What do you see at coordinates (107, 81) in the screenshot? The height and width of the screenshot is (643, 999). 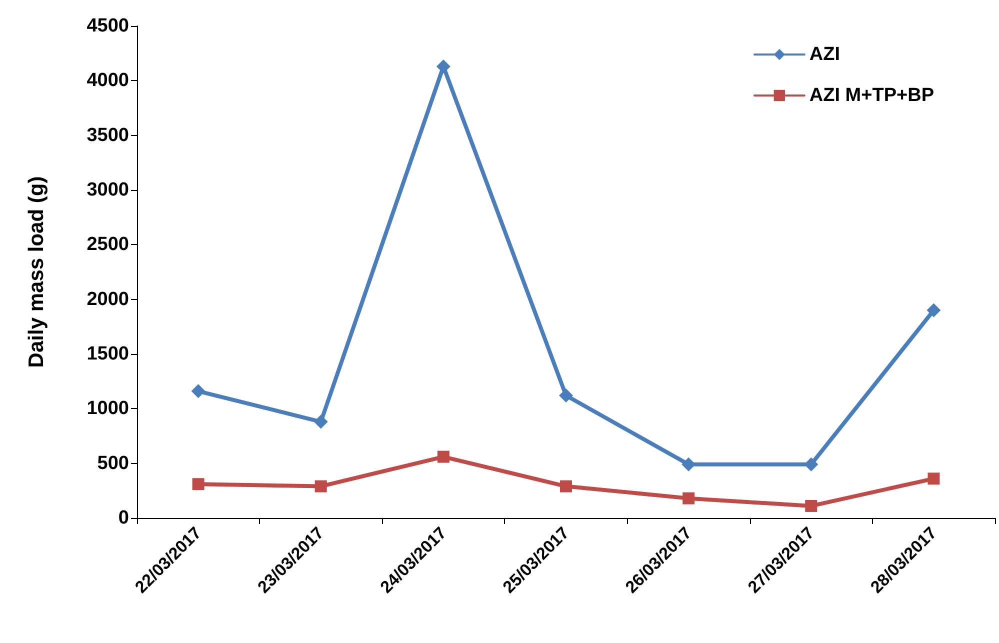 I see `y-tick-label: 4000` at bounding box center [107, 81].